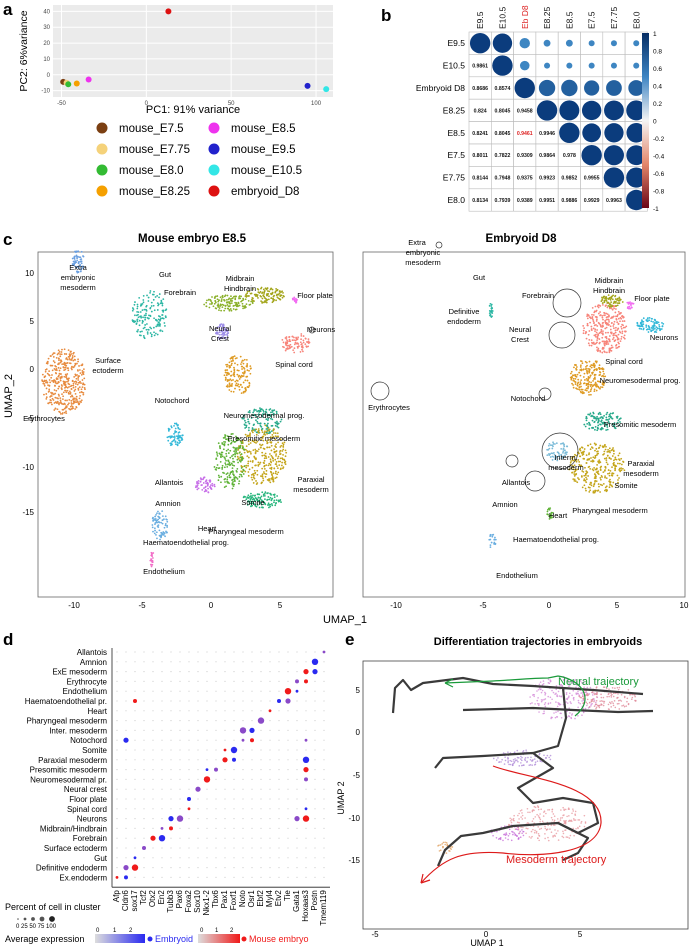 The height and width of the screenshot is (948, 693). I want to click on cluster-r-midbrain, so click(612, 301).